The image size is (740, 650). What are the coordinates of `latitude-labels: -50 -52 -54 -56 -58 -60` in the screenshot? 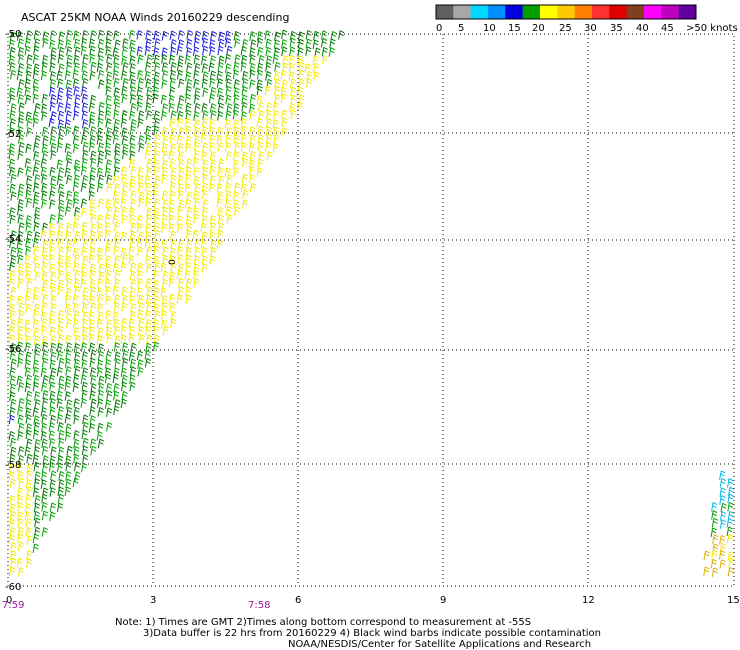 It's located at (13, 311).